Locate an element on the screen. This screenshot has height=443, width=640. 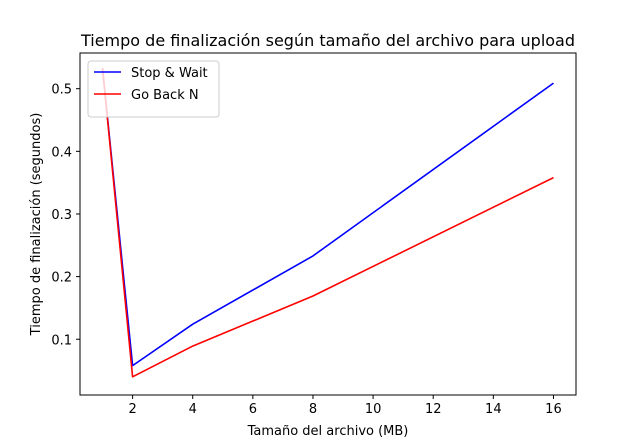
y-tick-label: 0.2 is located at coordinates (61, 278).